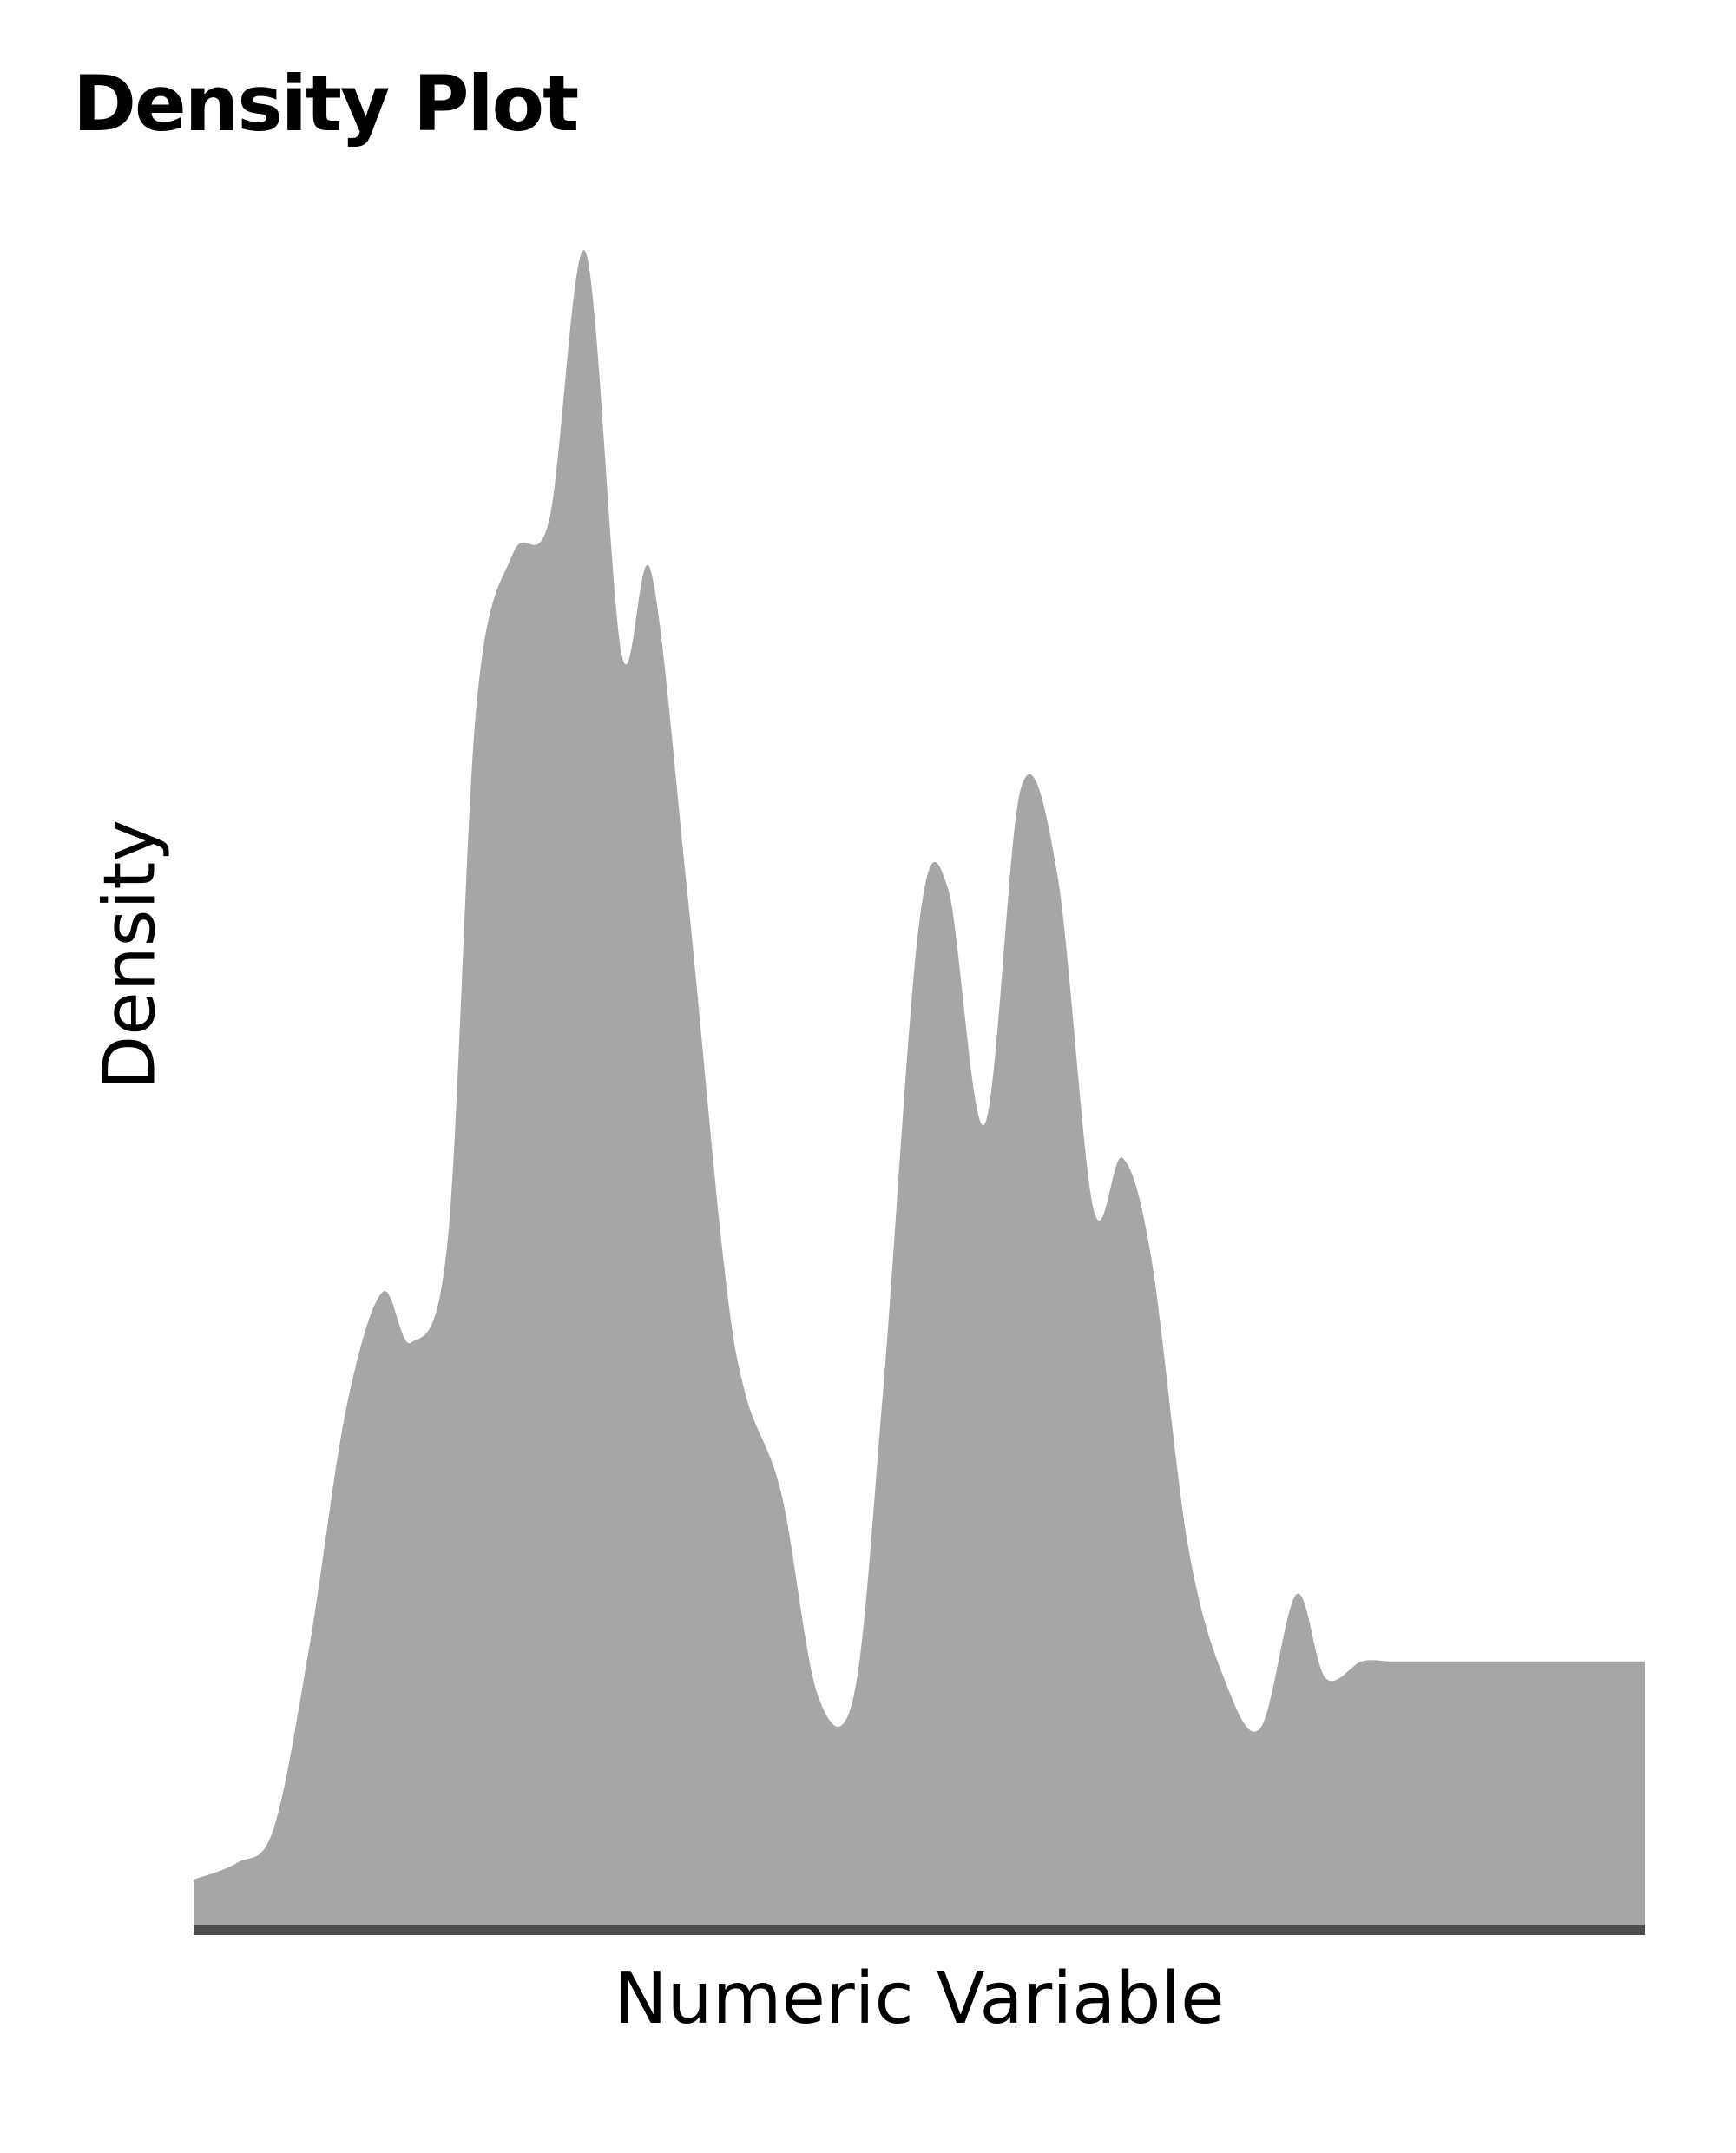  Describe the element at coordinates (919, 1999) in the screenshot. I see `x-axis-label: Numeric Variable` at that location.